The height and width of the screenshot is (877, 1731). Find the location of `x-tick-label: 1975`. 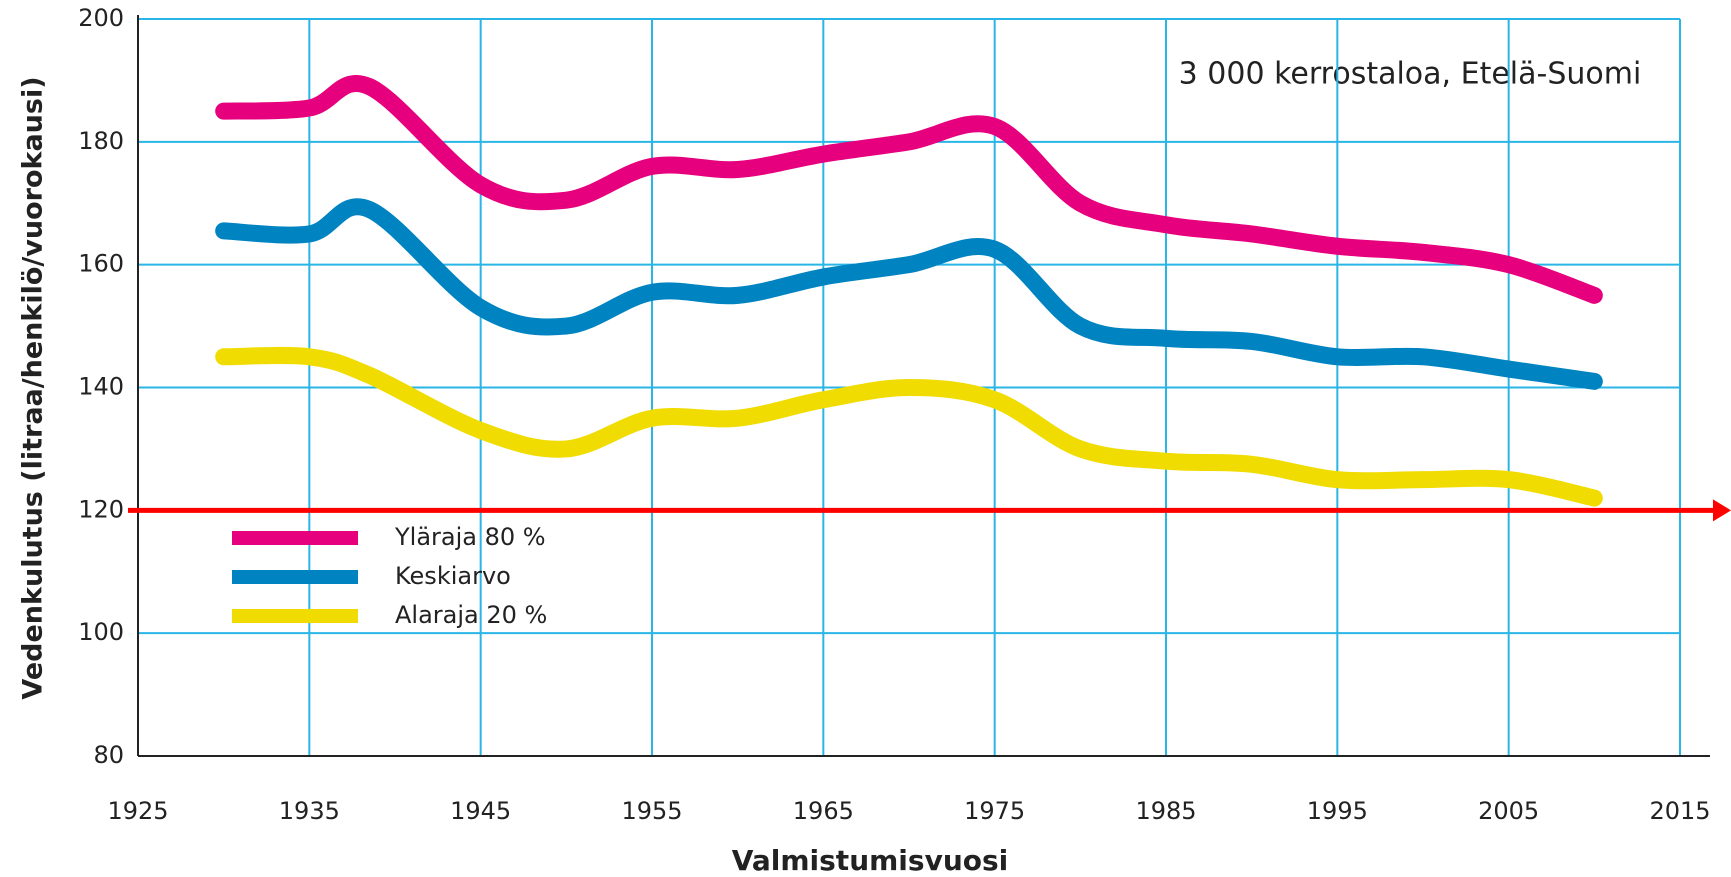

x-tick-label: 1975 is located at coordinates (994, 811).